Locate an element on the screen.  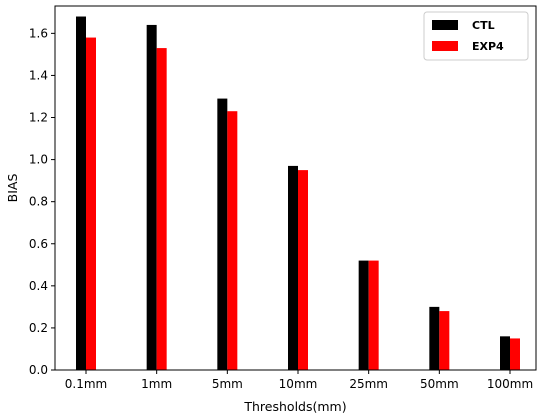
bar-exp4-0.1mm is located at coordinates (91, 203).